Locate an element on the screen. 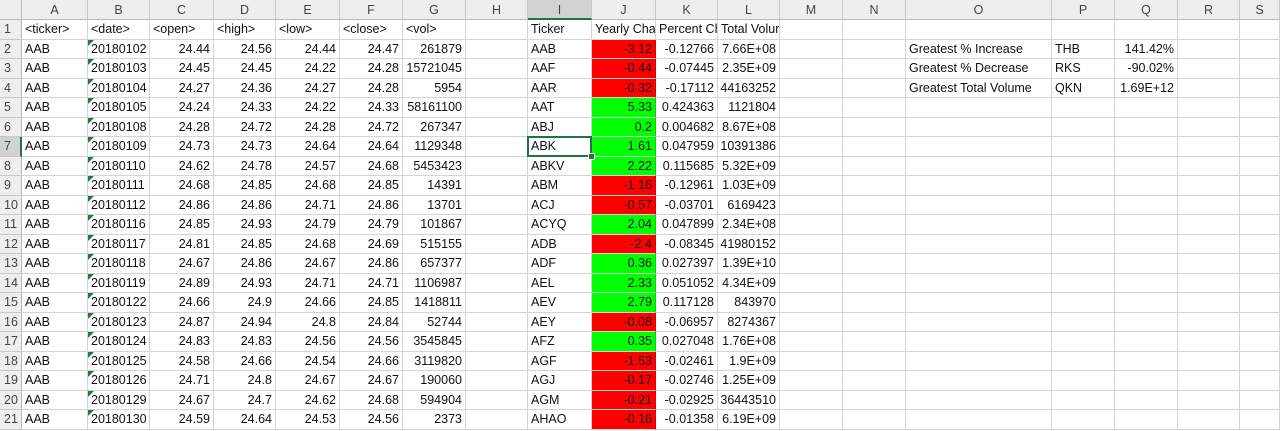 This screenshot has height=431, width=1280. cell-i18: AGF is located at coordinates (560, 361).